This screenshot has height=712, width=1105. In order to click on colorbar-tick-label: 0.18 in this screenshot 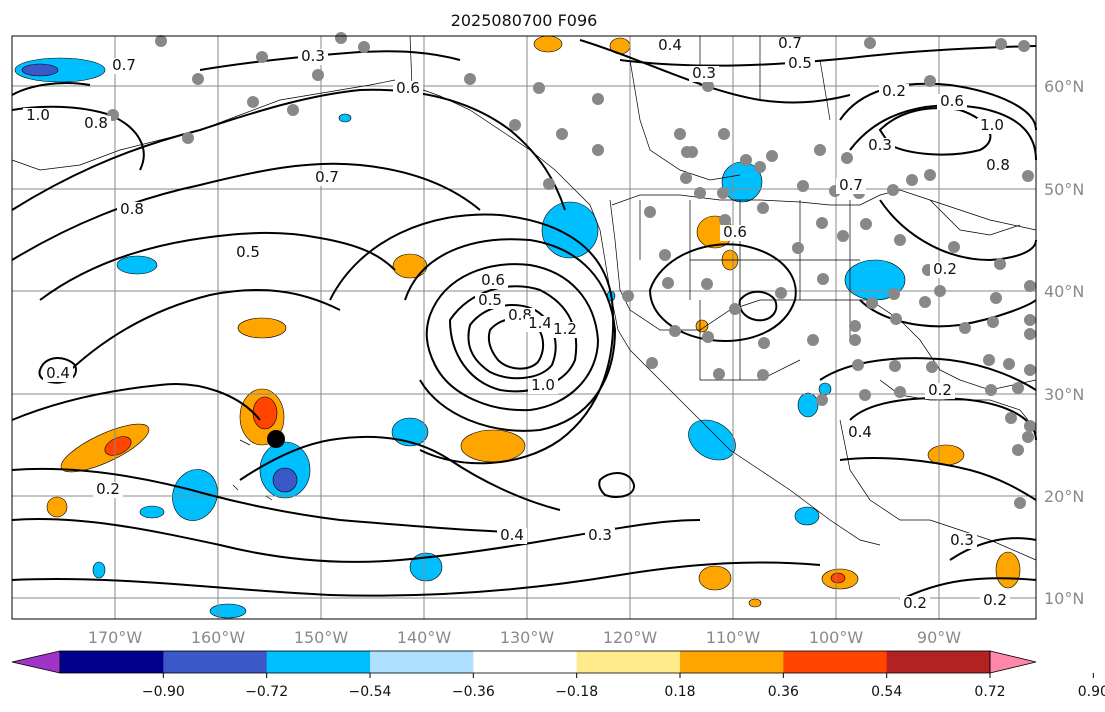, I will do `click(679, 692)`.